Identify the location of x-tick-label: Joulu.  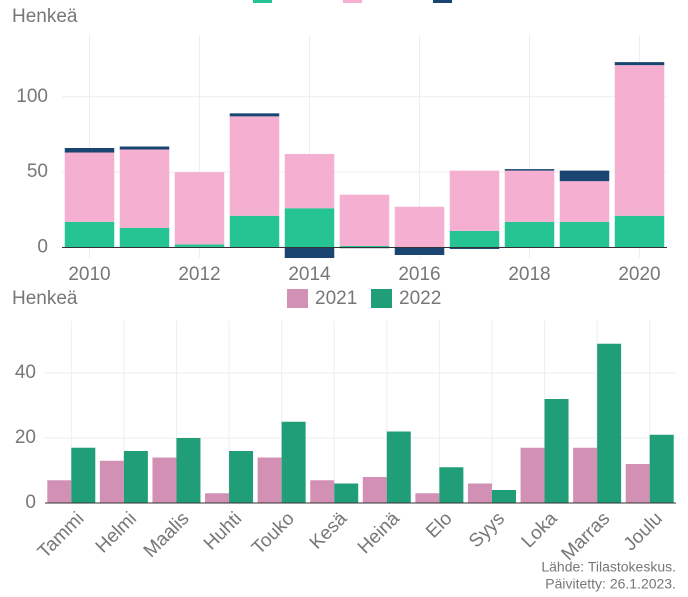
(643, 531).